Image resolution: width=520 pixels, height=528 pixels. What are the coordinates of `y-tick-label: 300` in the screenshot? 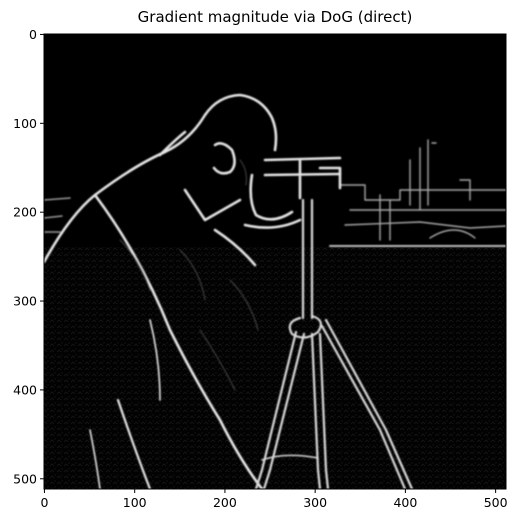 It's located at (25, 301).